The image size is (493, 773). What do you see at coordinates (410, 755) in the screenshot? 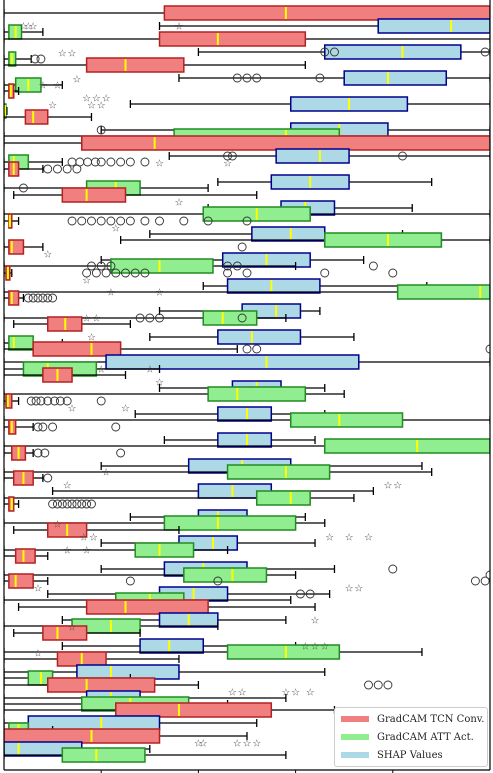
I see `legend-label-shap: SHAP Values` at bounding box center [410, 755].